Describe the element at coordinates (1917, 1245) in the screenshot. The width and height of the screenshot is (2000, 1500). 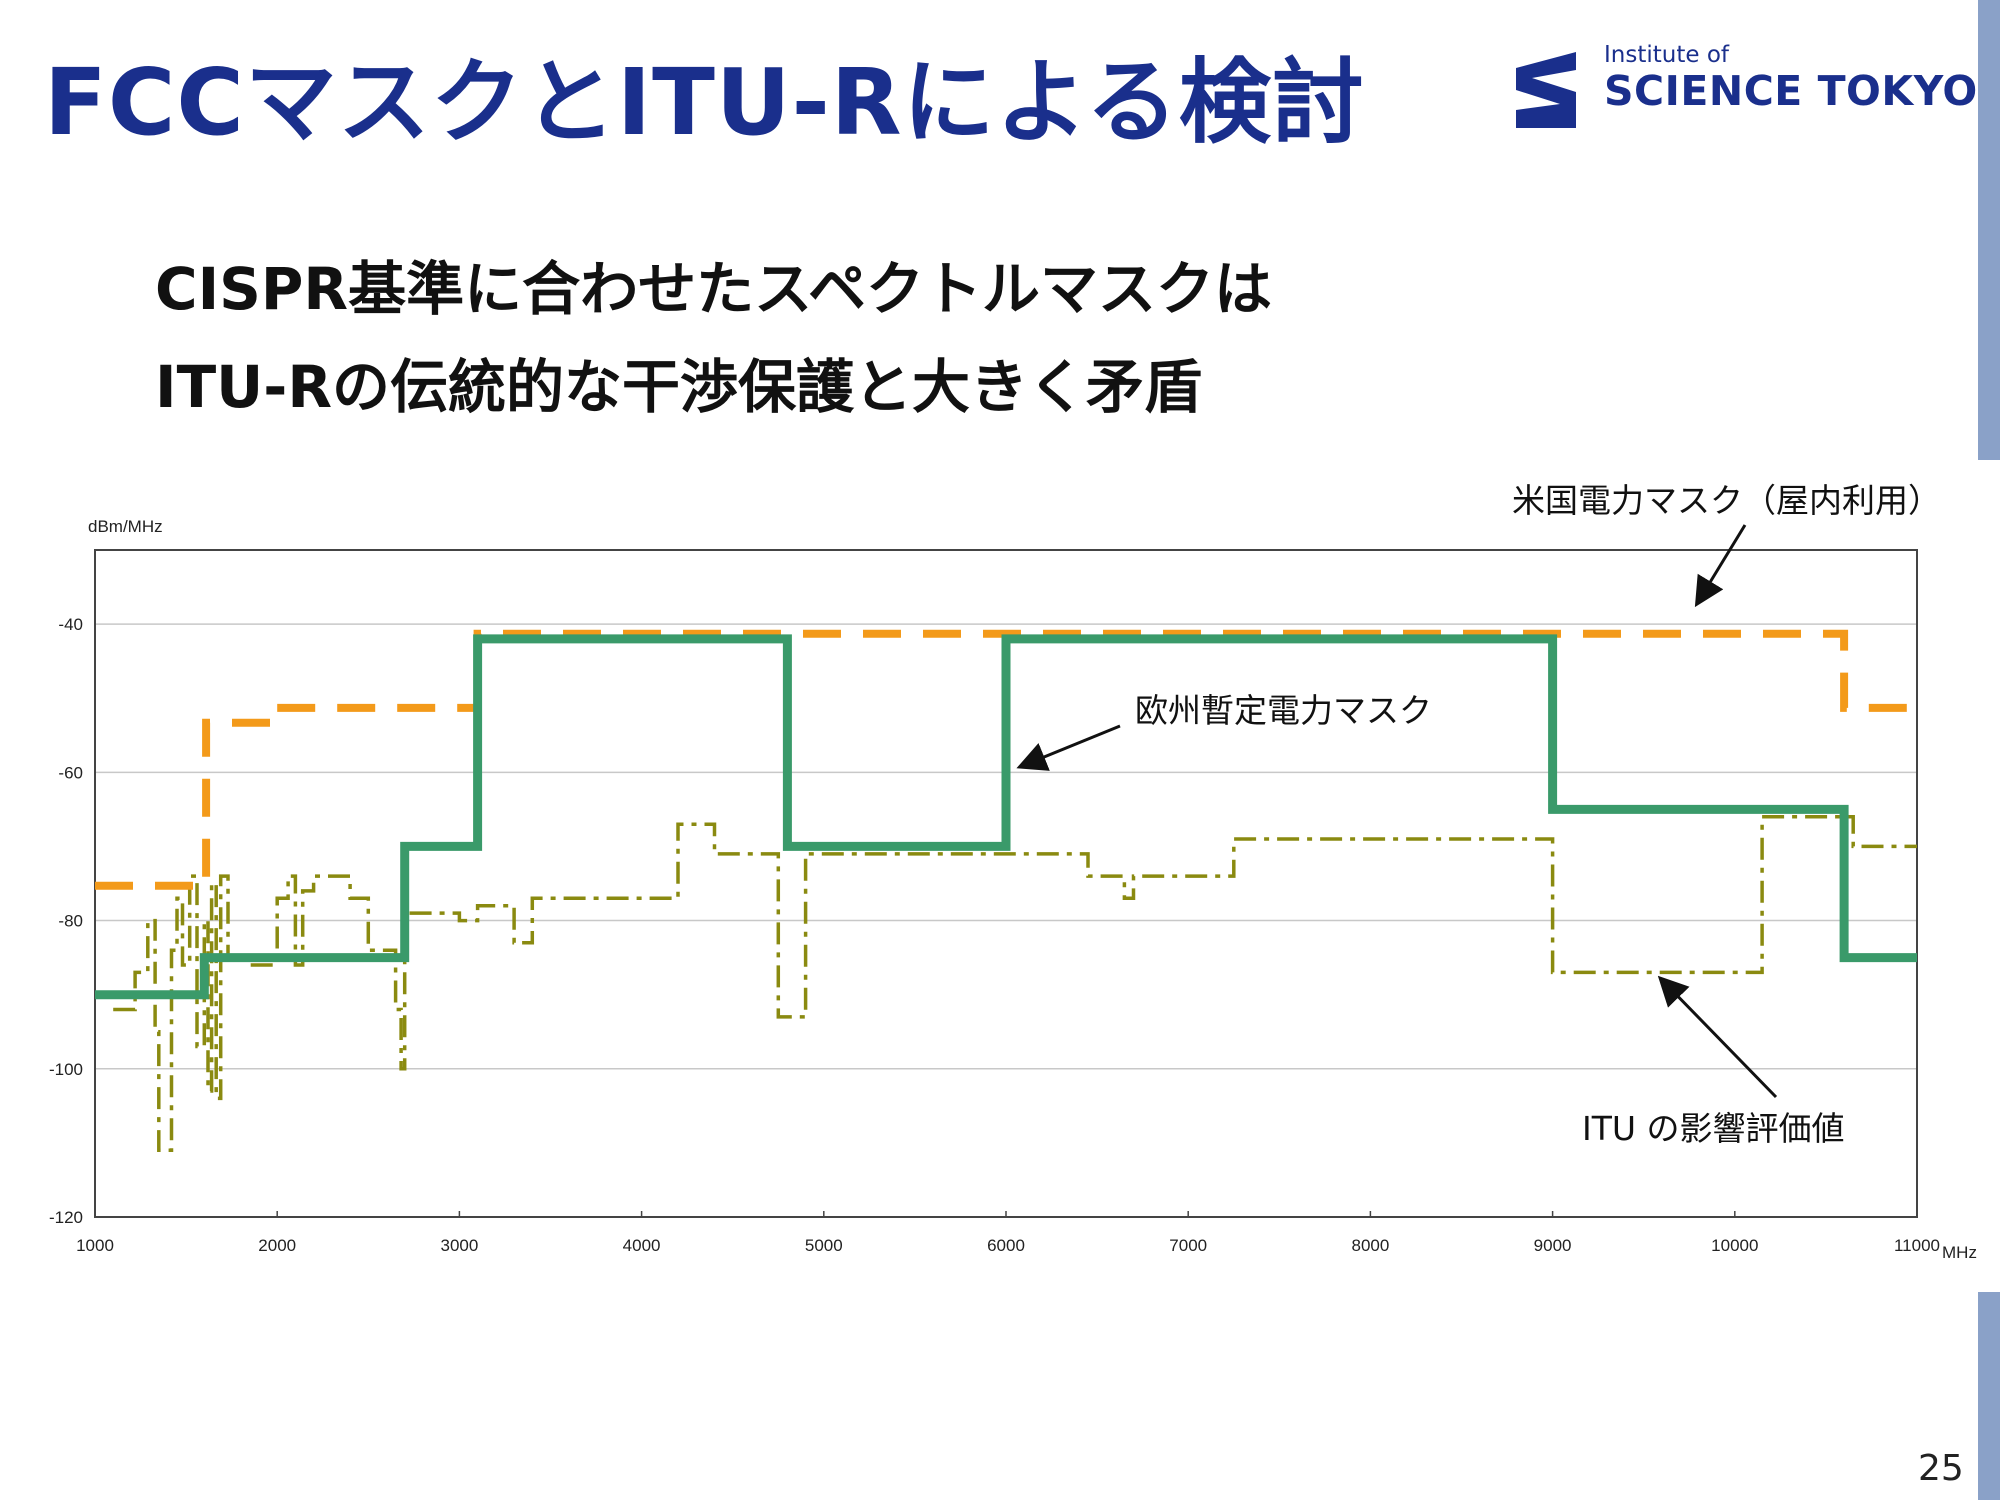
I see `x-tick-label: 11000` at that location.